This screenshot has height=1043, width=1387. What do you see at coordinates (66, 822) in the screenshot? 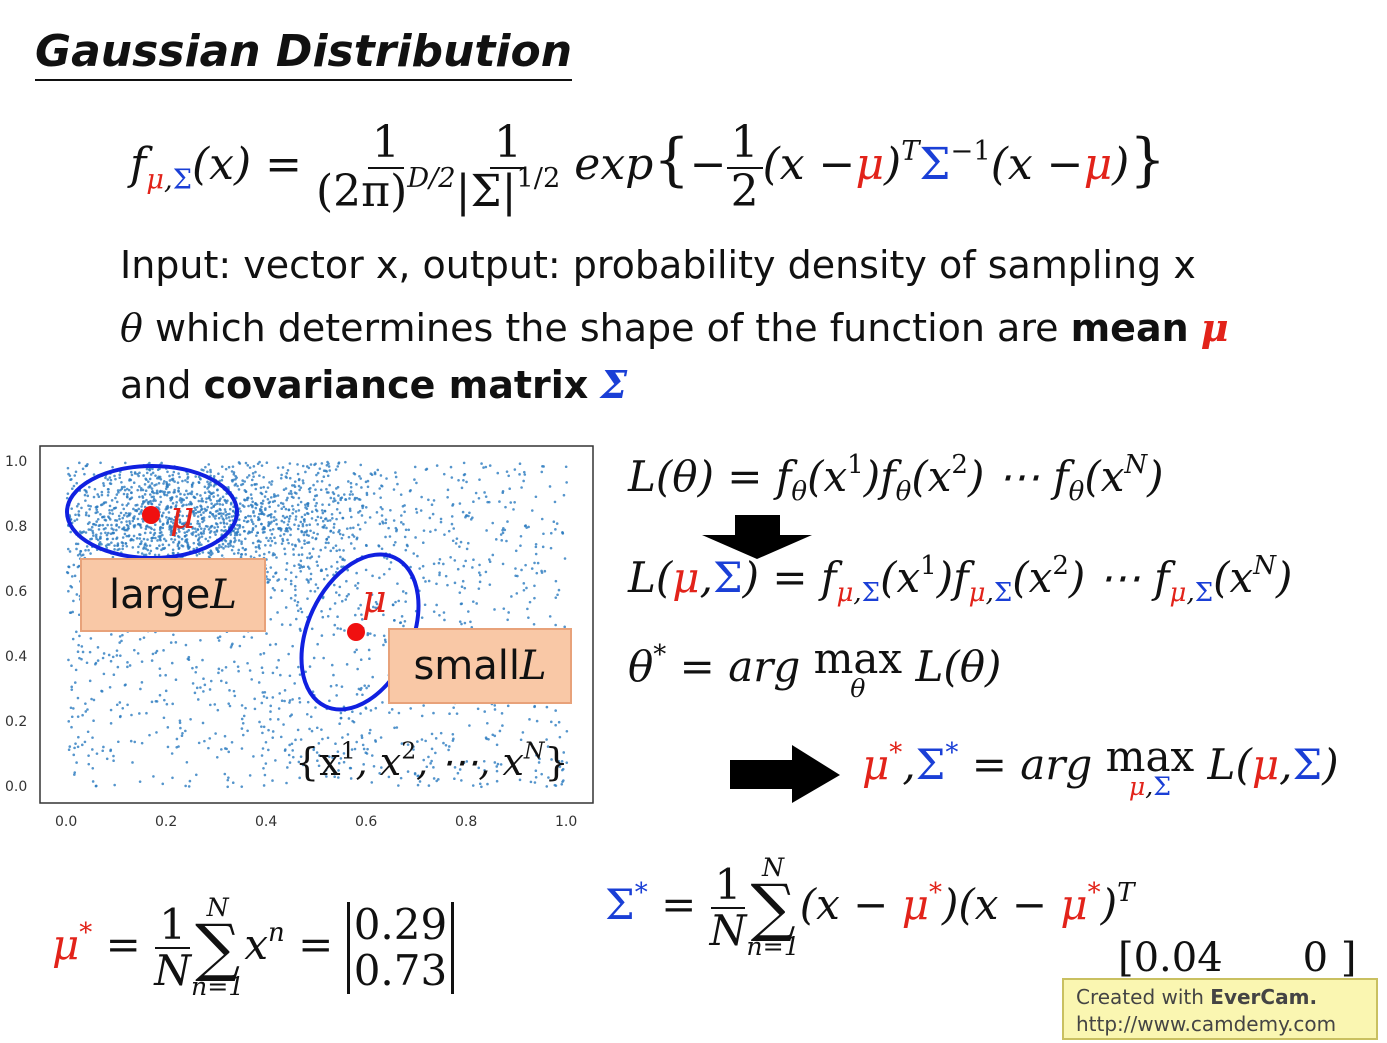
I see `x-tick-label: 0.0` at bounding box center [66, 822].